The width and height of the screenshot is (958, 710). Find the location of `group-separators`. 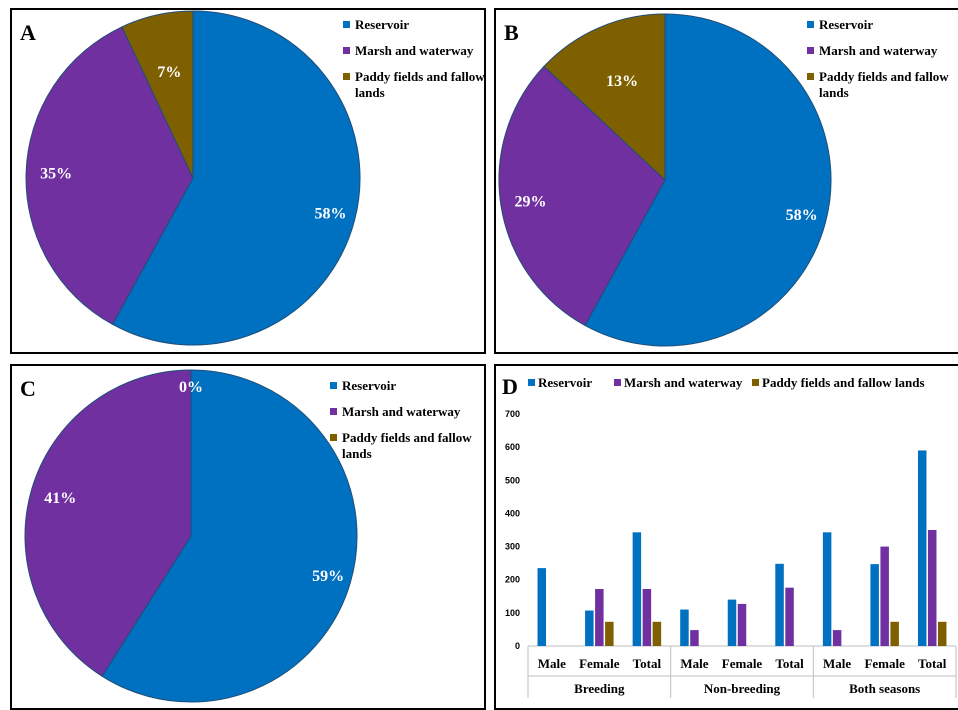

group-separators is located at coordinates (742, 672).